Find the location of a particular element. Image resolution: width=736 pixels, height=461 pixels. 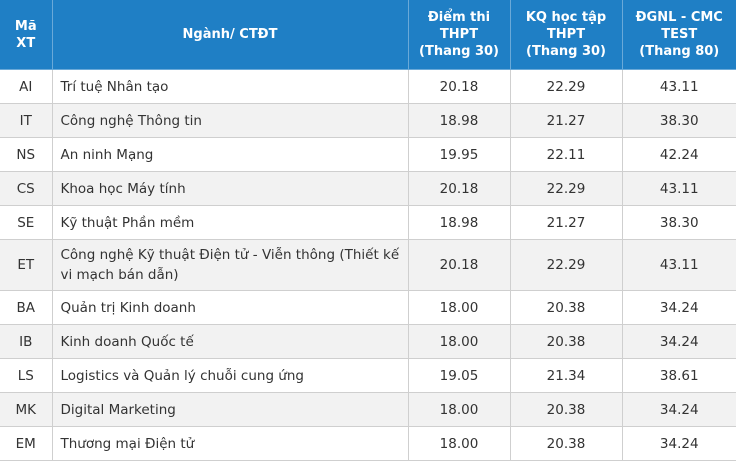

program-code: IT is located at coordinates (26, 120).